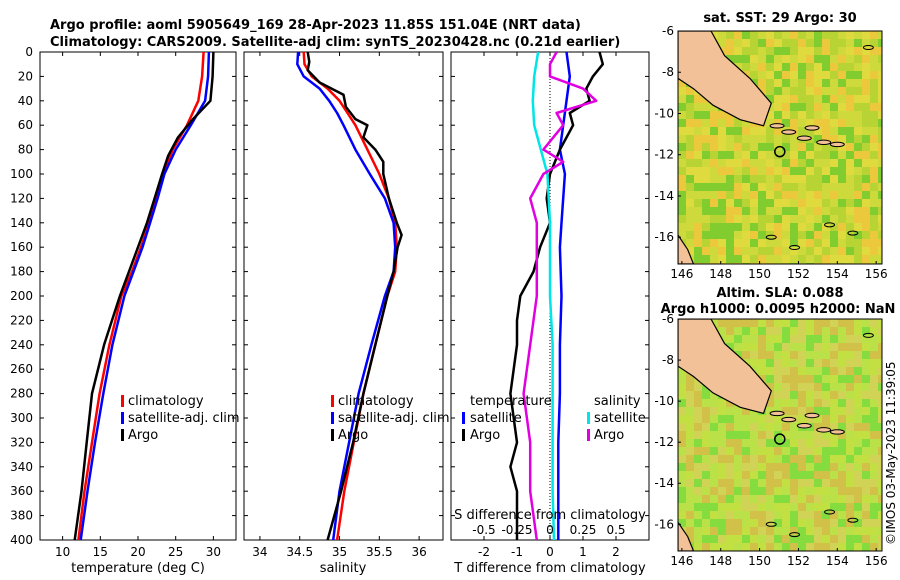 The image size is (900, 580). Describe the element at coordinates (725, 79) in the screenshot. I see `land-new-guinea` at that location.